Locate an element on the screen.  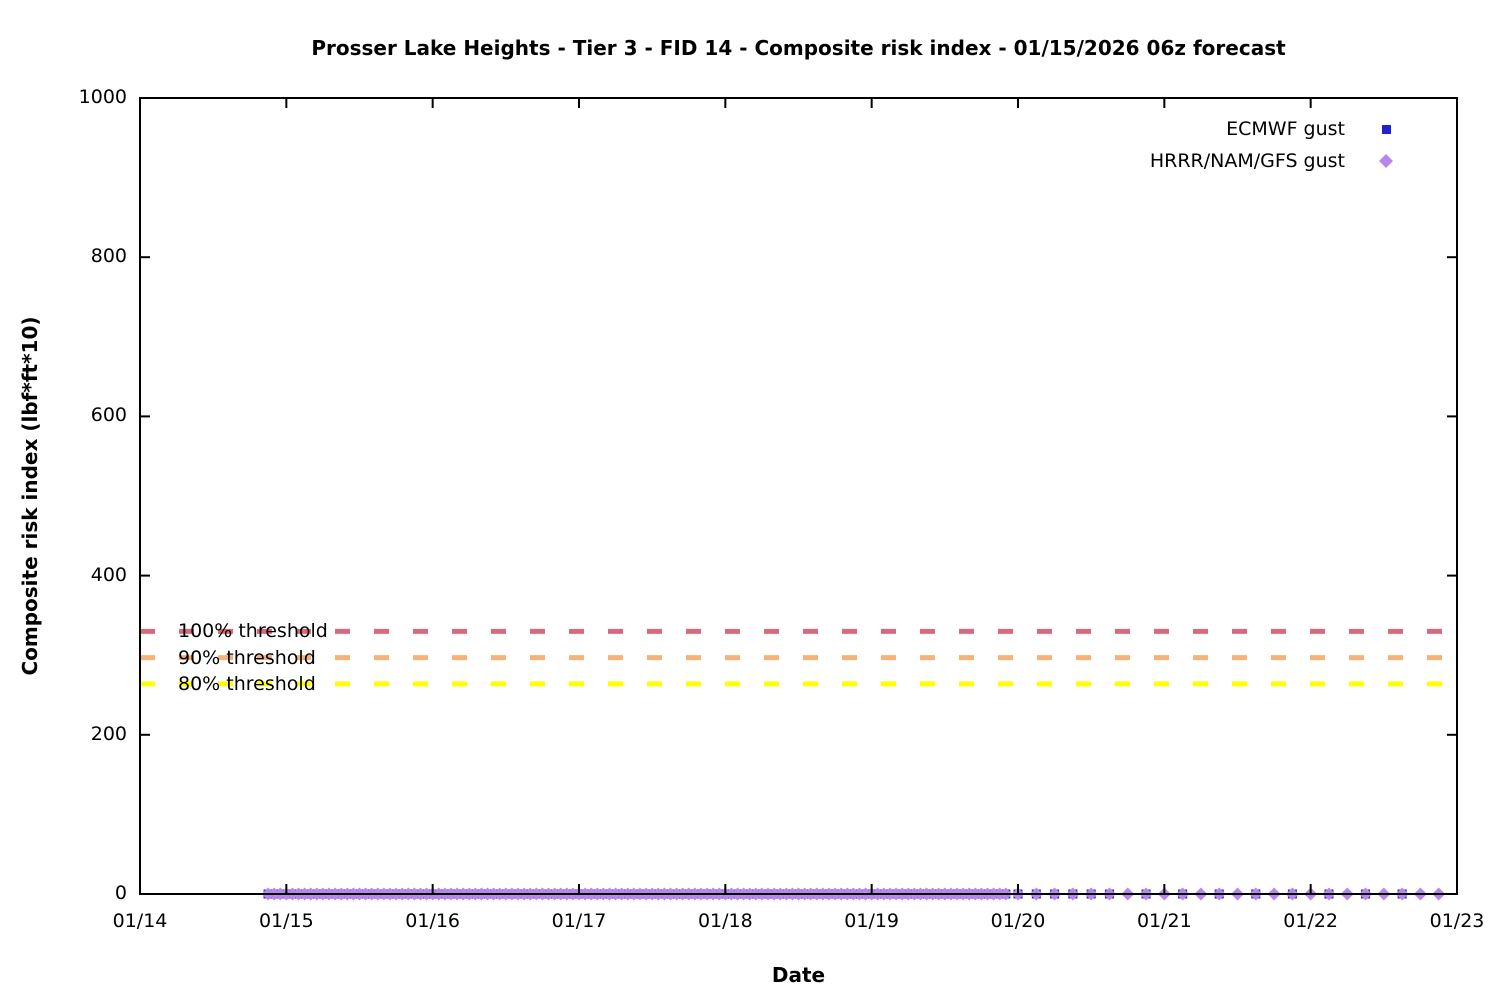
square-marker-icon is located at coordinates (1386, 129).